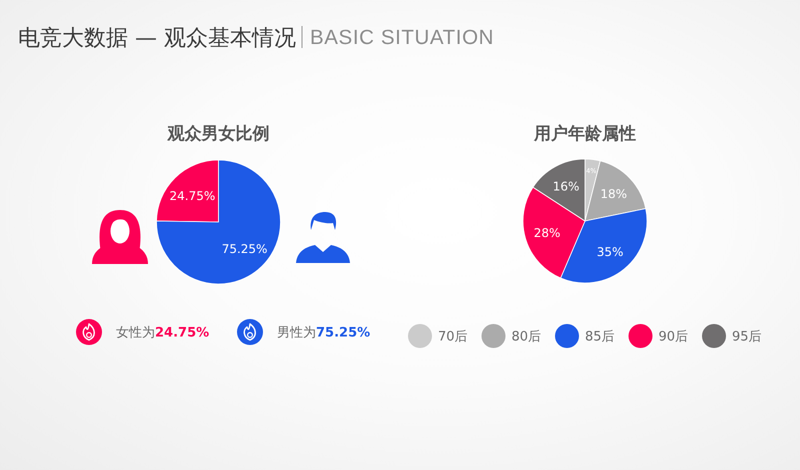 The height and width of the screenshot is (470, 800). Describe the element at coordinates (193, 195) in the screenshot. I see `data-label: 24.75%` at that location.